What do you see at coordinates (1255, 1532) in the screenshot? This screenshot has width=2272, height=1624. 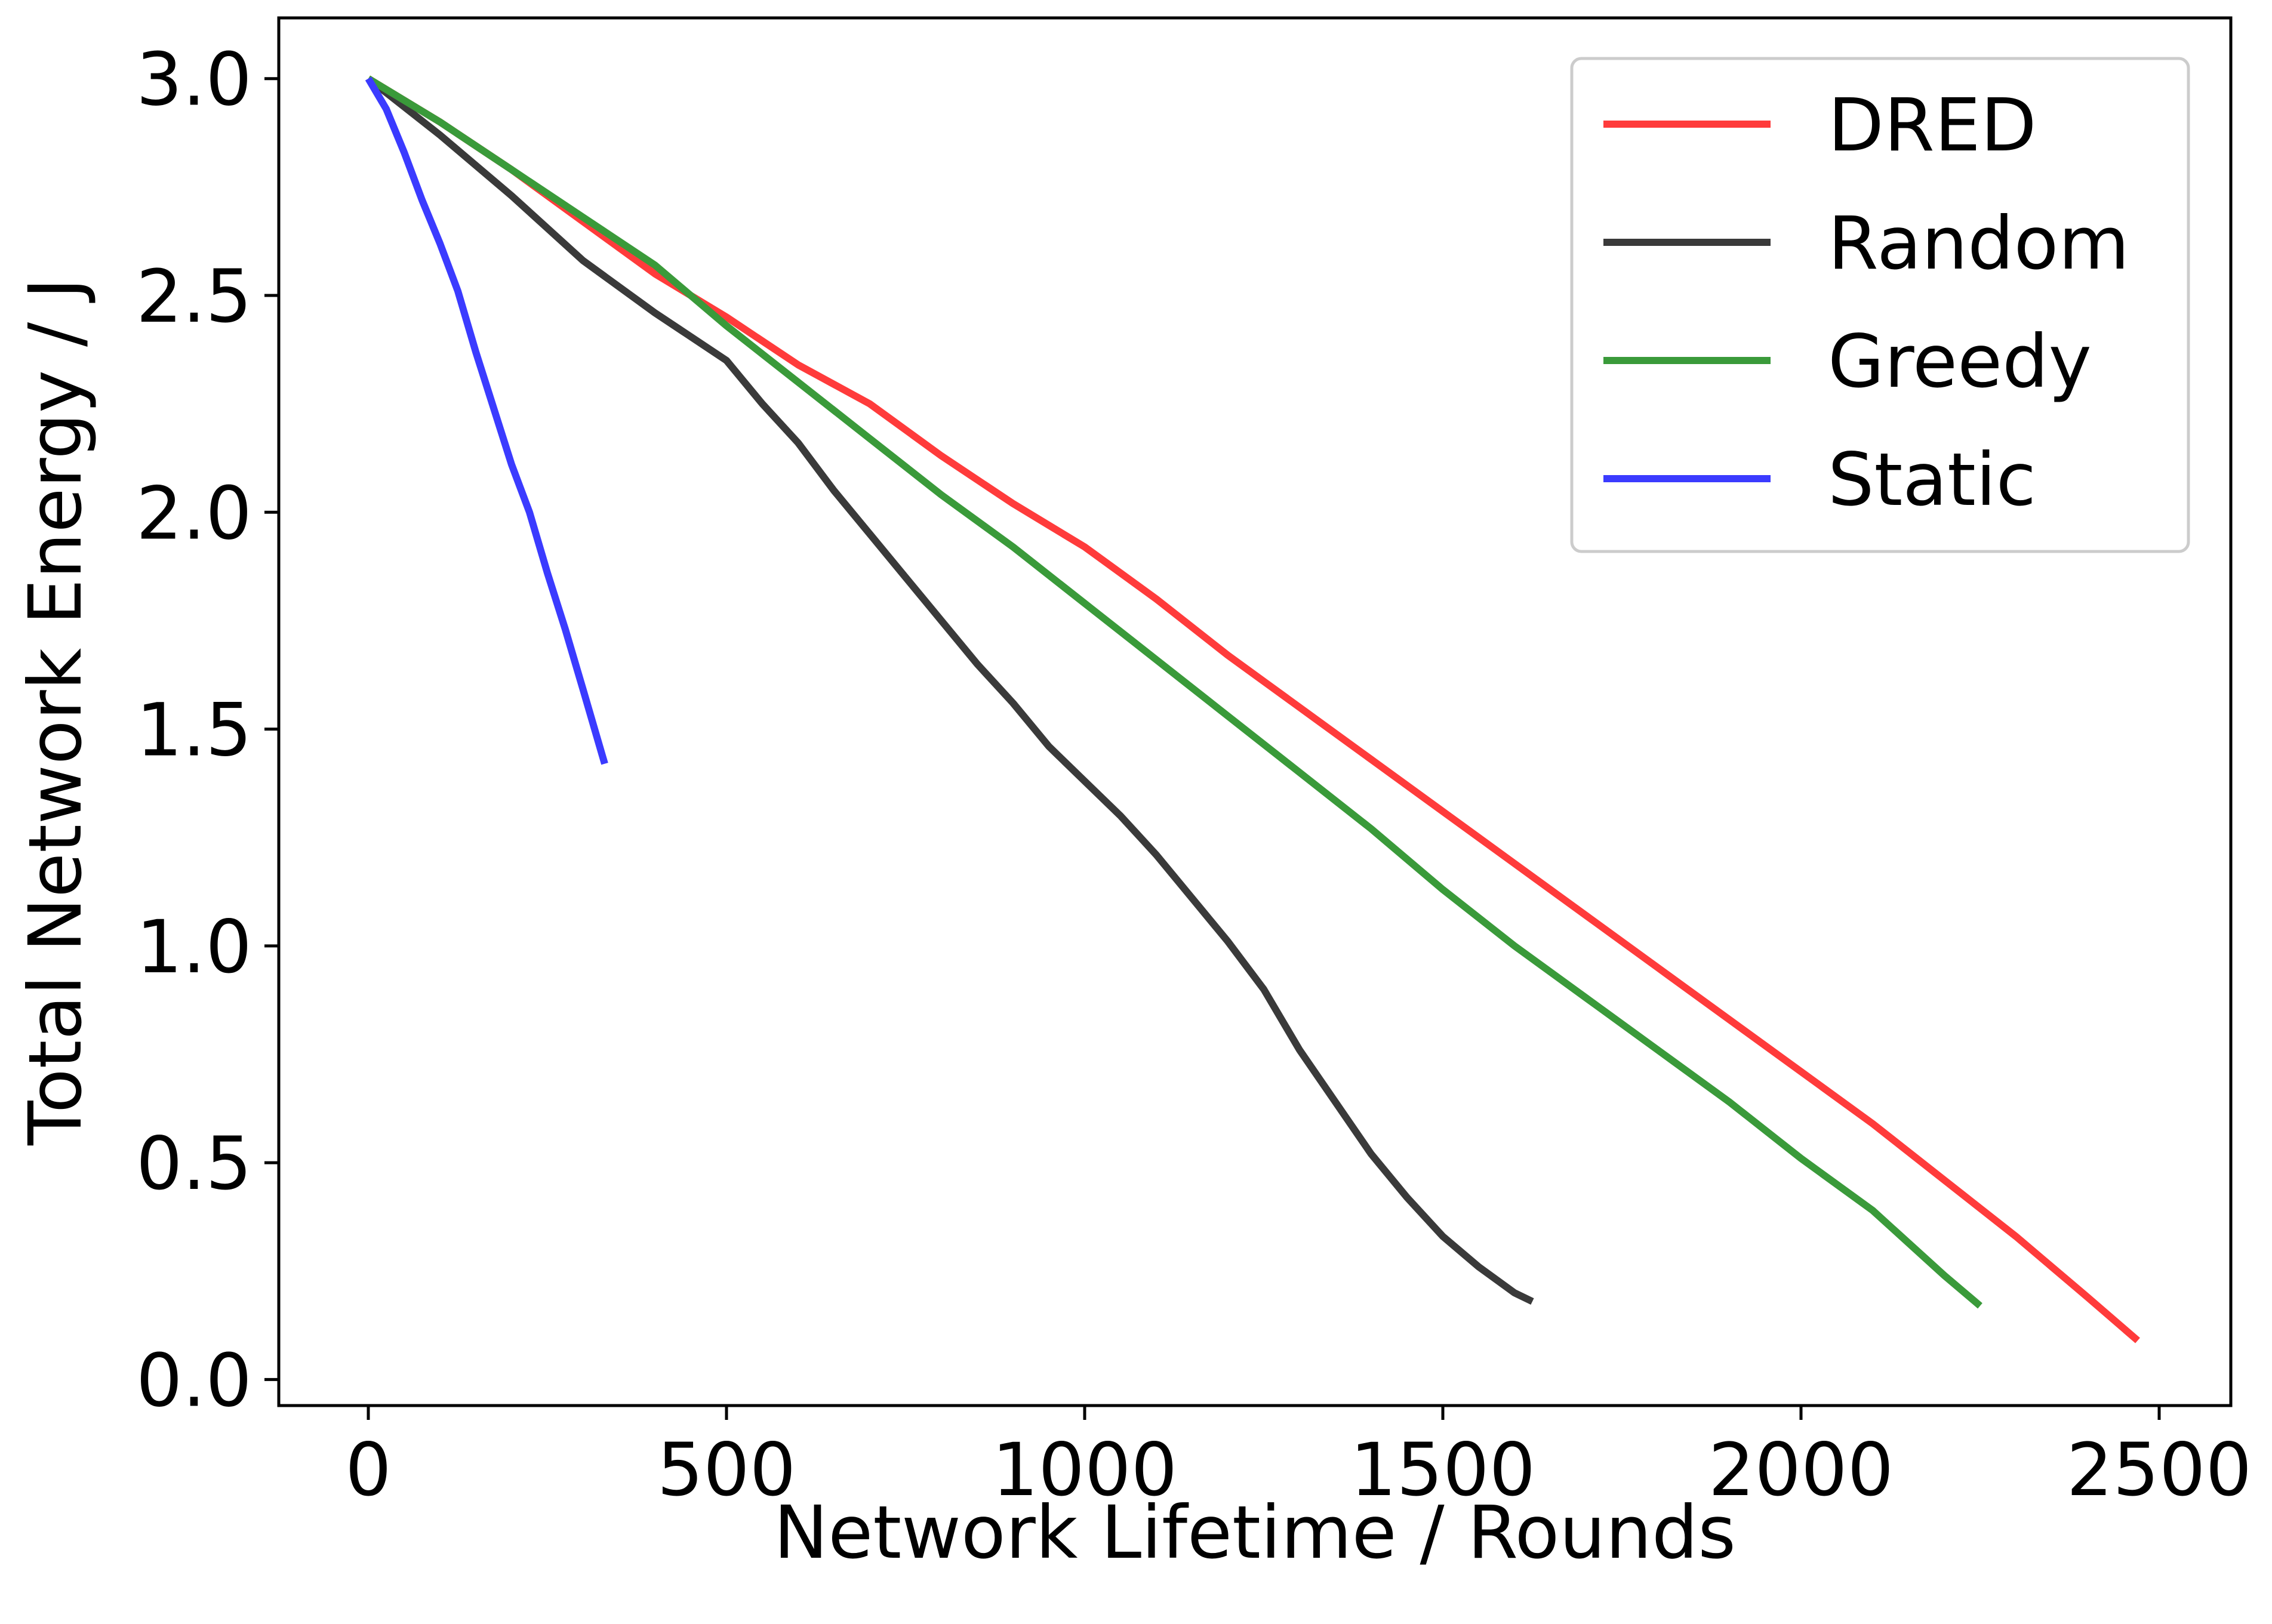 I see `x-axis-label: Network Lifetime / Rounds` at bounding box center [1255, 1532].